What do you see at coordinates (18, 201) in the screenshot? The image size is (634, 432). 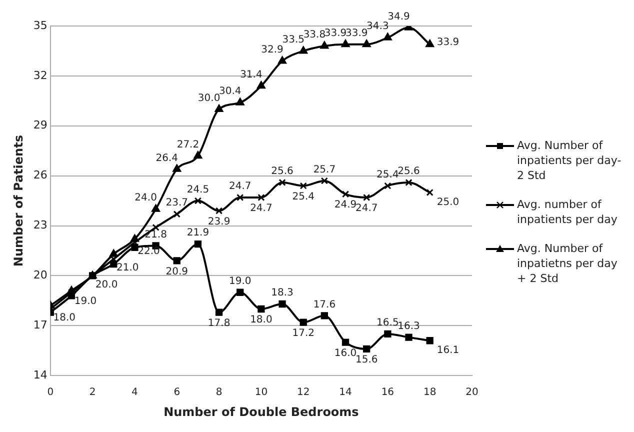 I see `y-axis-title: Number of Patients` at bounding box center [18, 201].